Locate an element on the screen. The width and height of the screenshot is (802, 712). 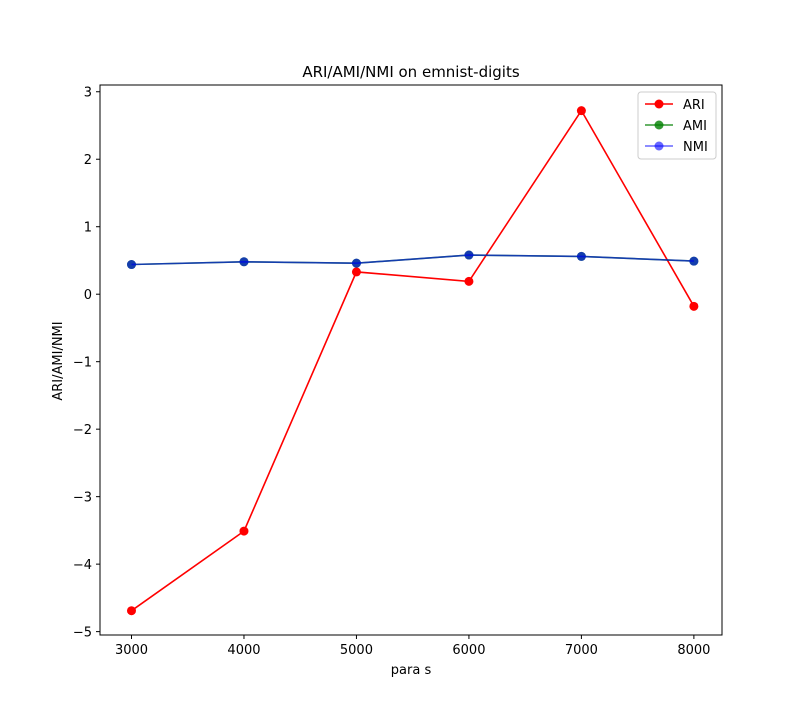
legend-label-ami: AMI is located at coordinates (695, 126).